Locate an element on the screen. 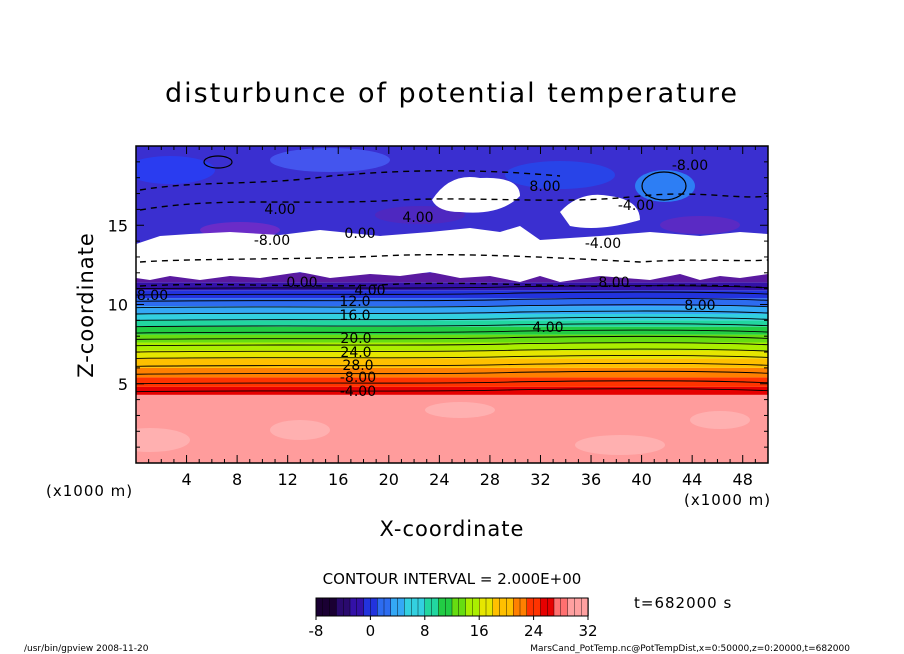 The height and width of the screenshot is (654, 904). colorbar-tick-label: 32 is located at coordinates (587, 631).